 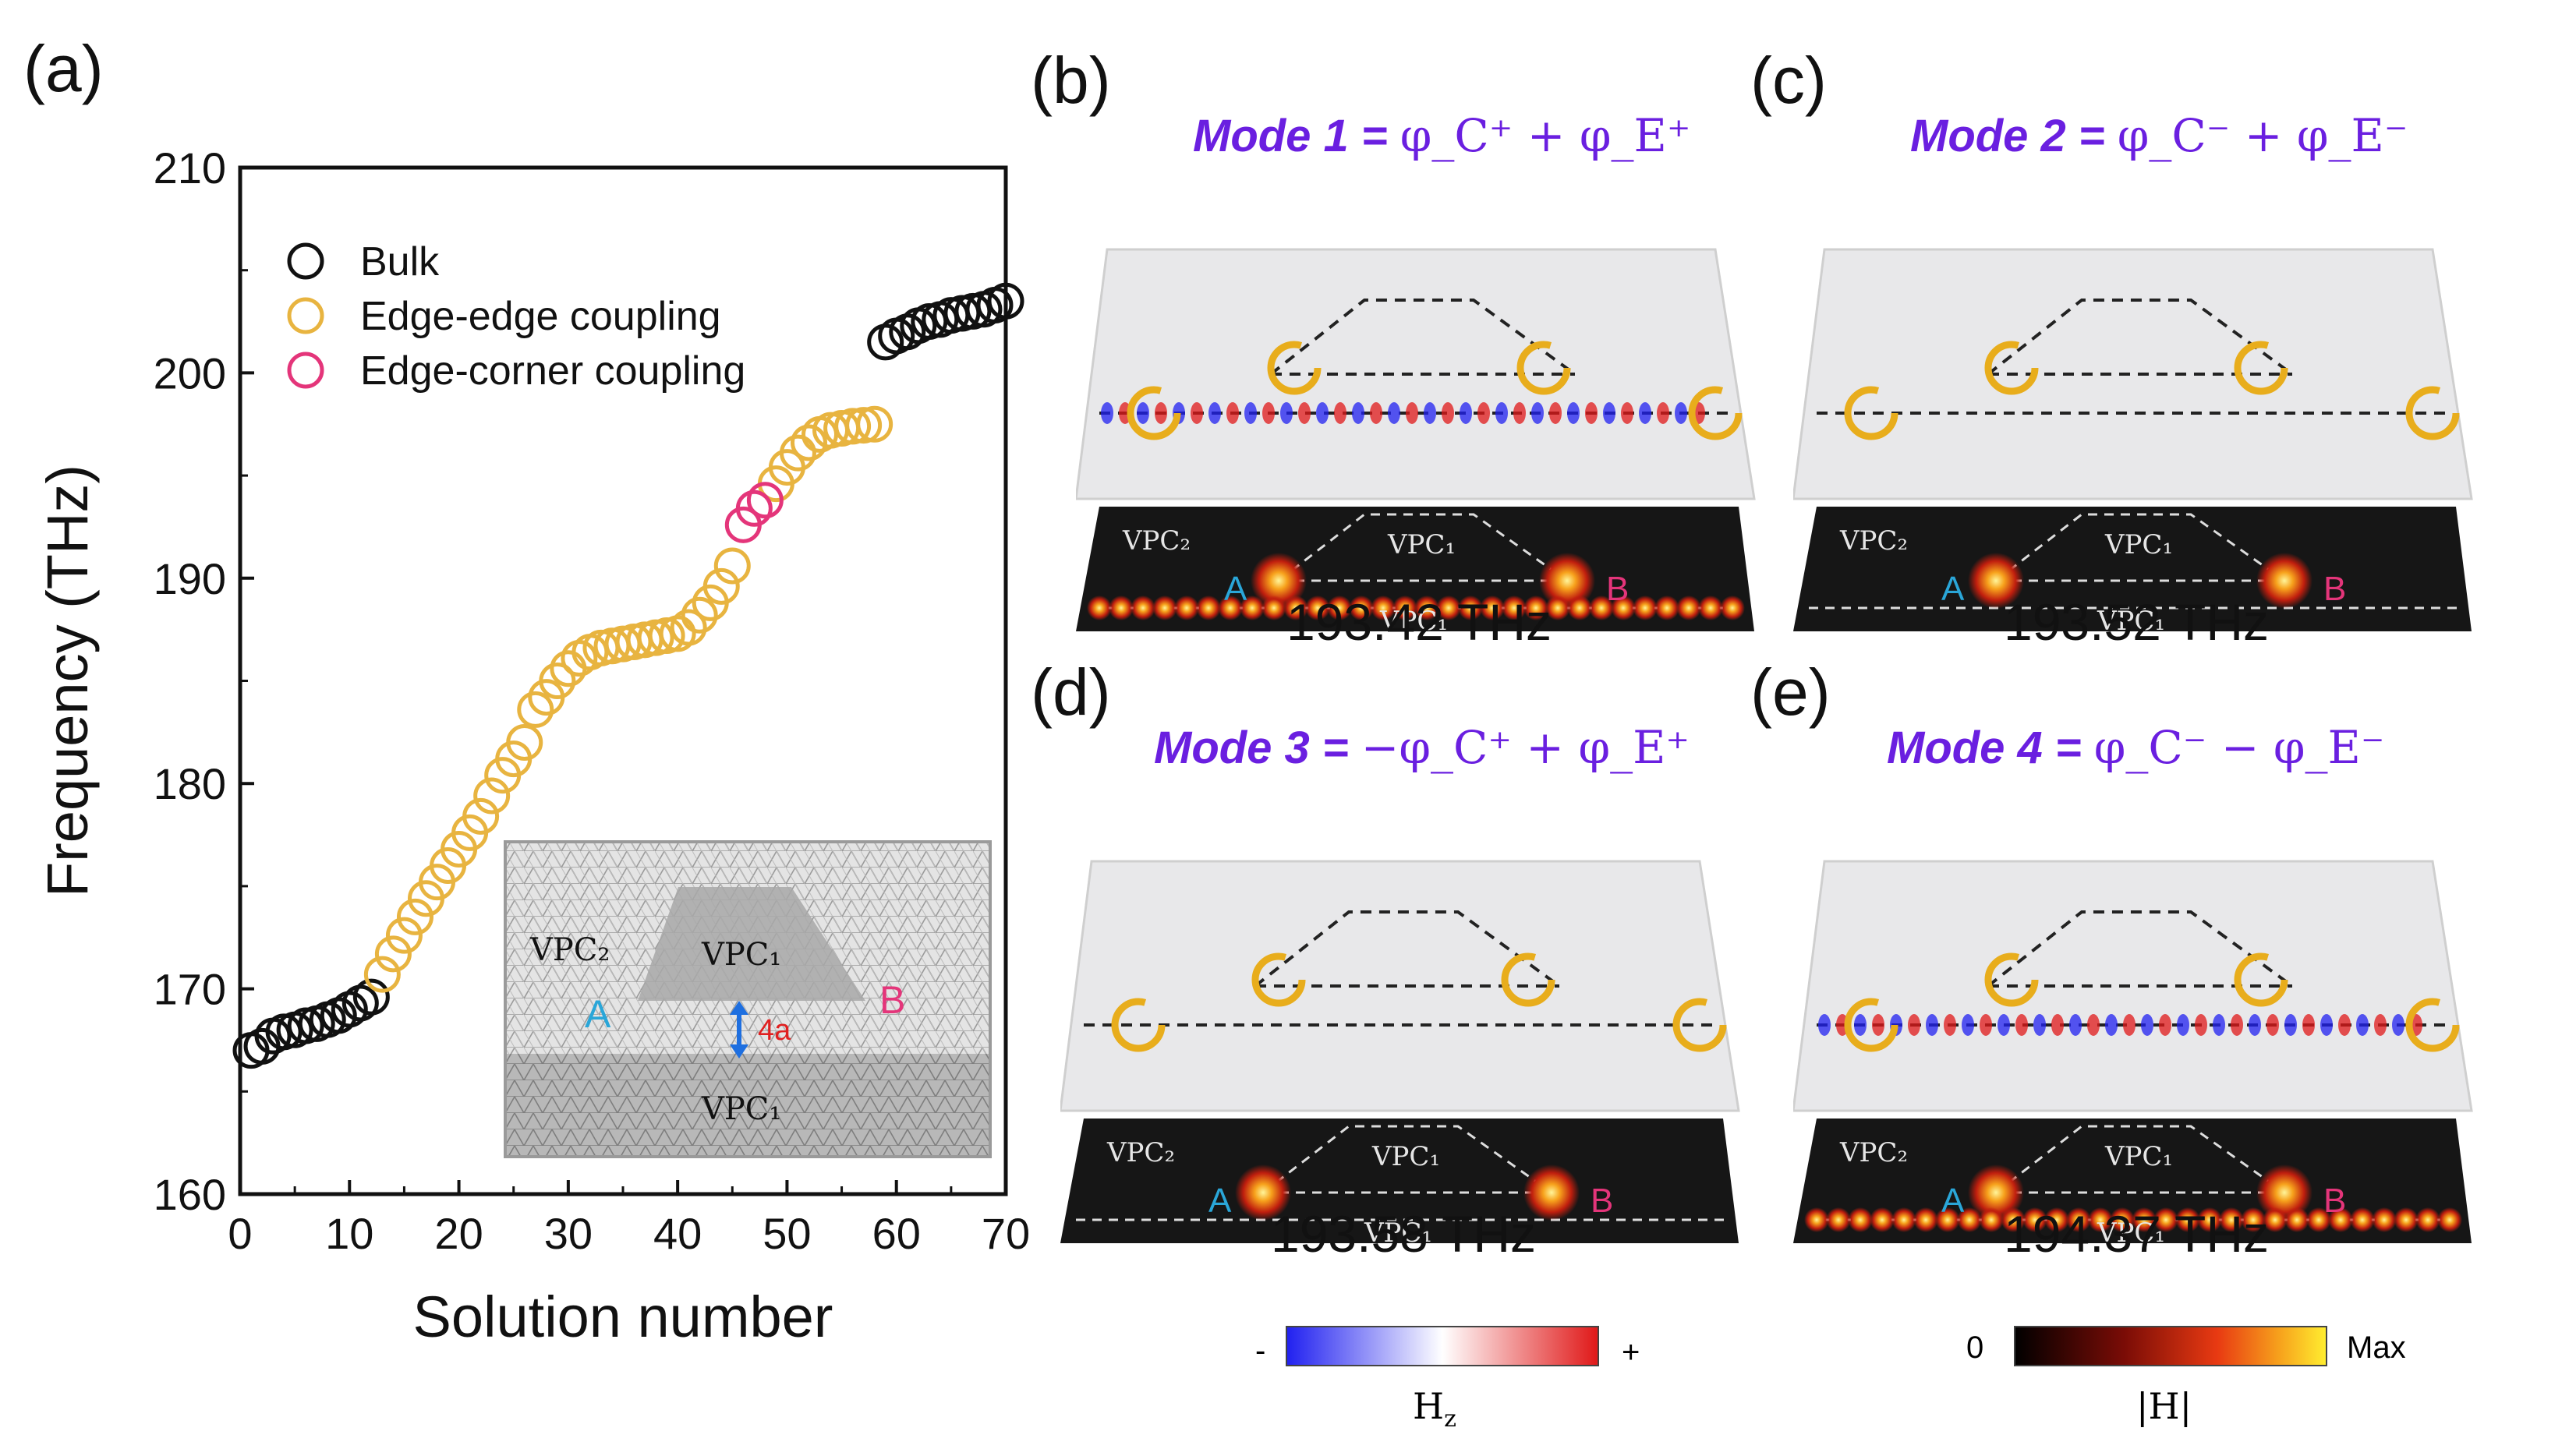 What do you see at coordinates (2186, 1377) in the screenshot?
I see `h-colorbar: 0 Max |H|` at bounding box center [2186, 1377].